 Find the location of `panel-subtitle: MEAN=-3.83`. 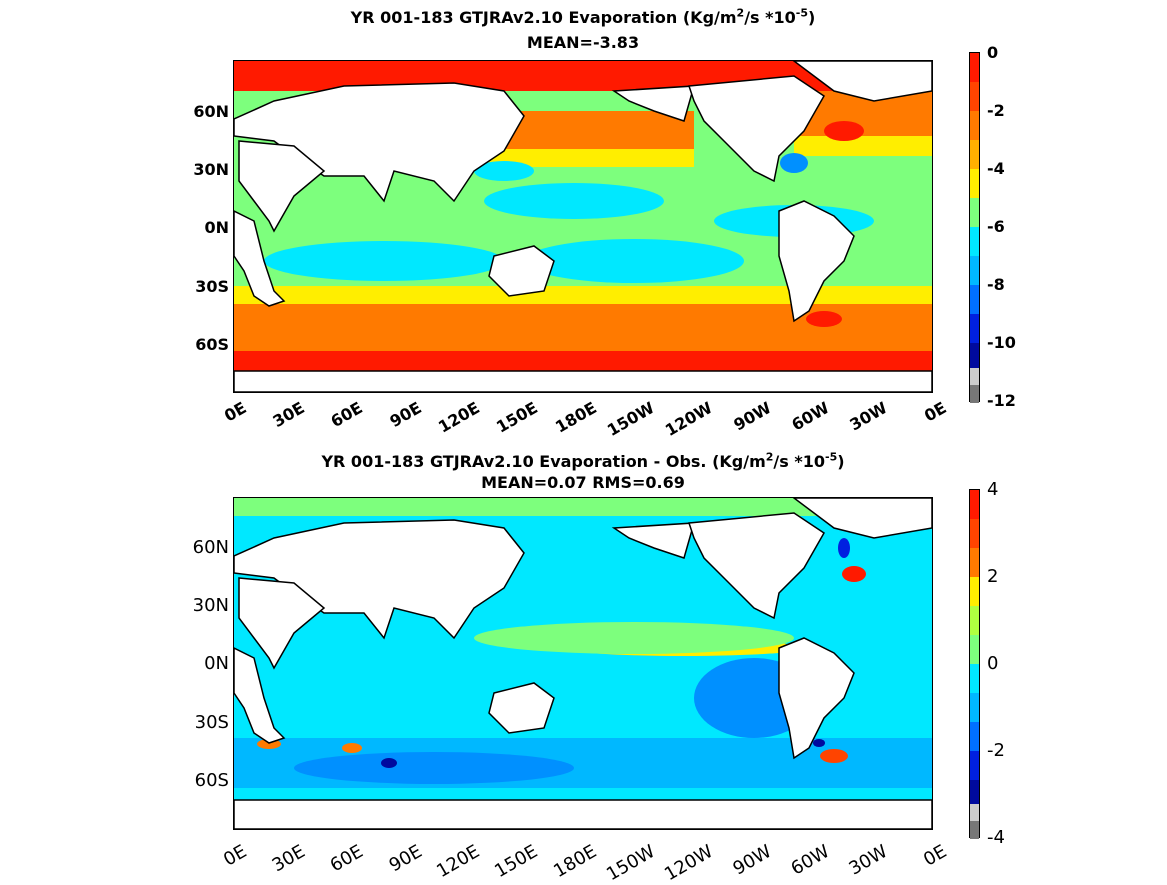

panel-subtitle: MEAN=-3.83 is located at coordinates (583, 42).